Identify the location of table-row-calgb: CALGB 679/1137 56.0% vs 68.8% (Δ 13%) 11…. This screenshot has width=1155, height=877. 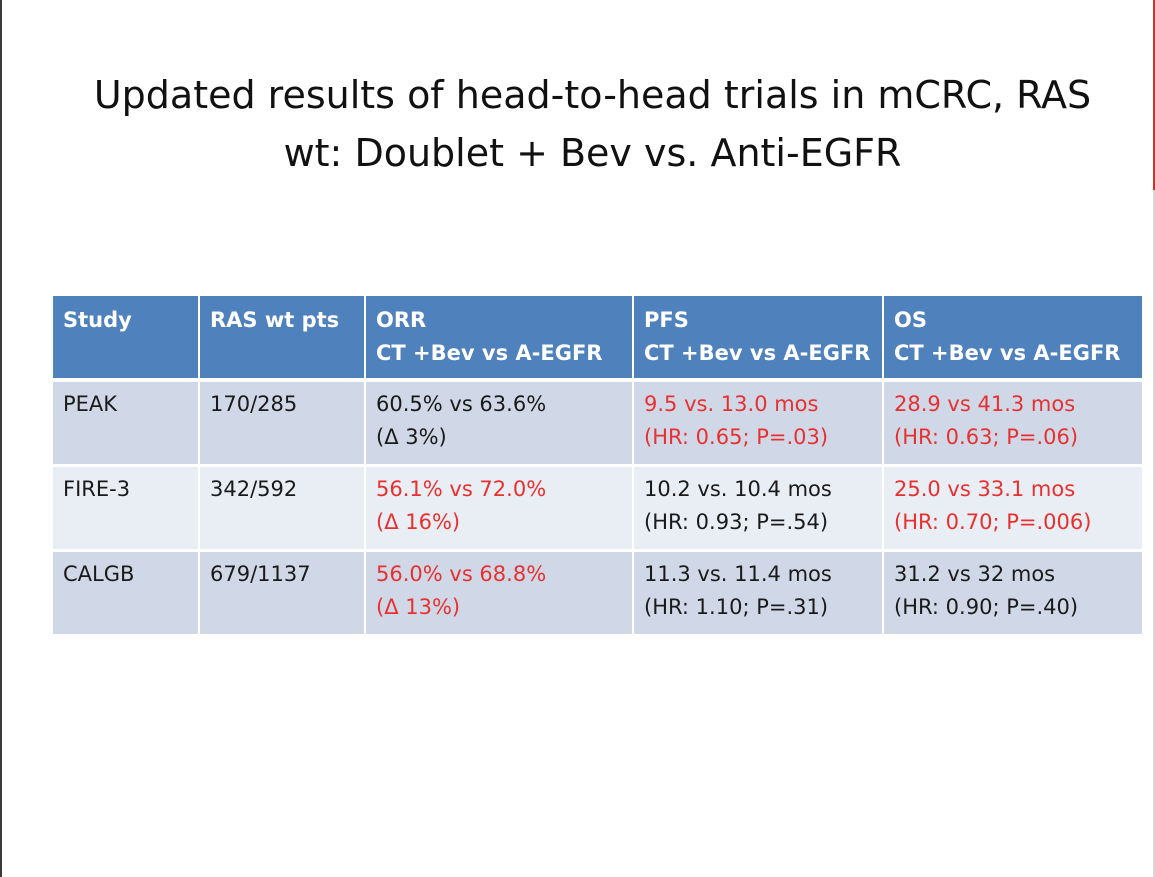
(597, 593).